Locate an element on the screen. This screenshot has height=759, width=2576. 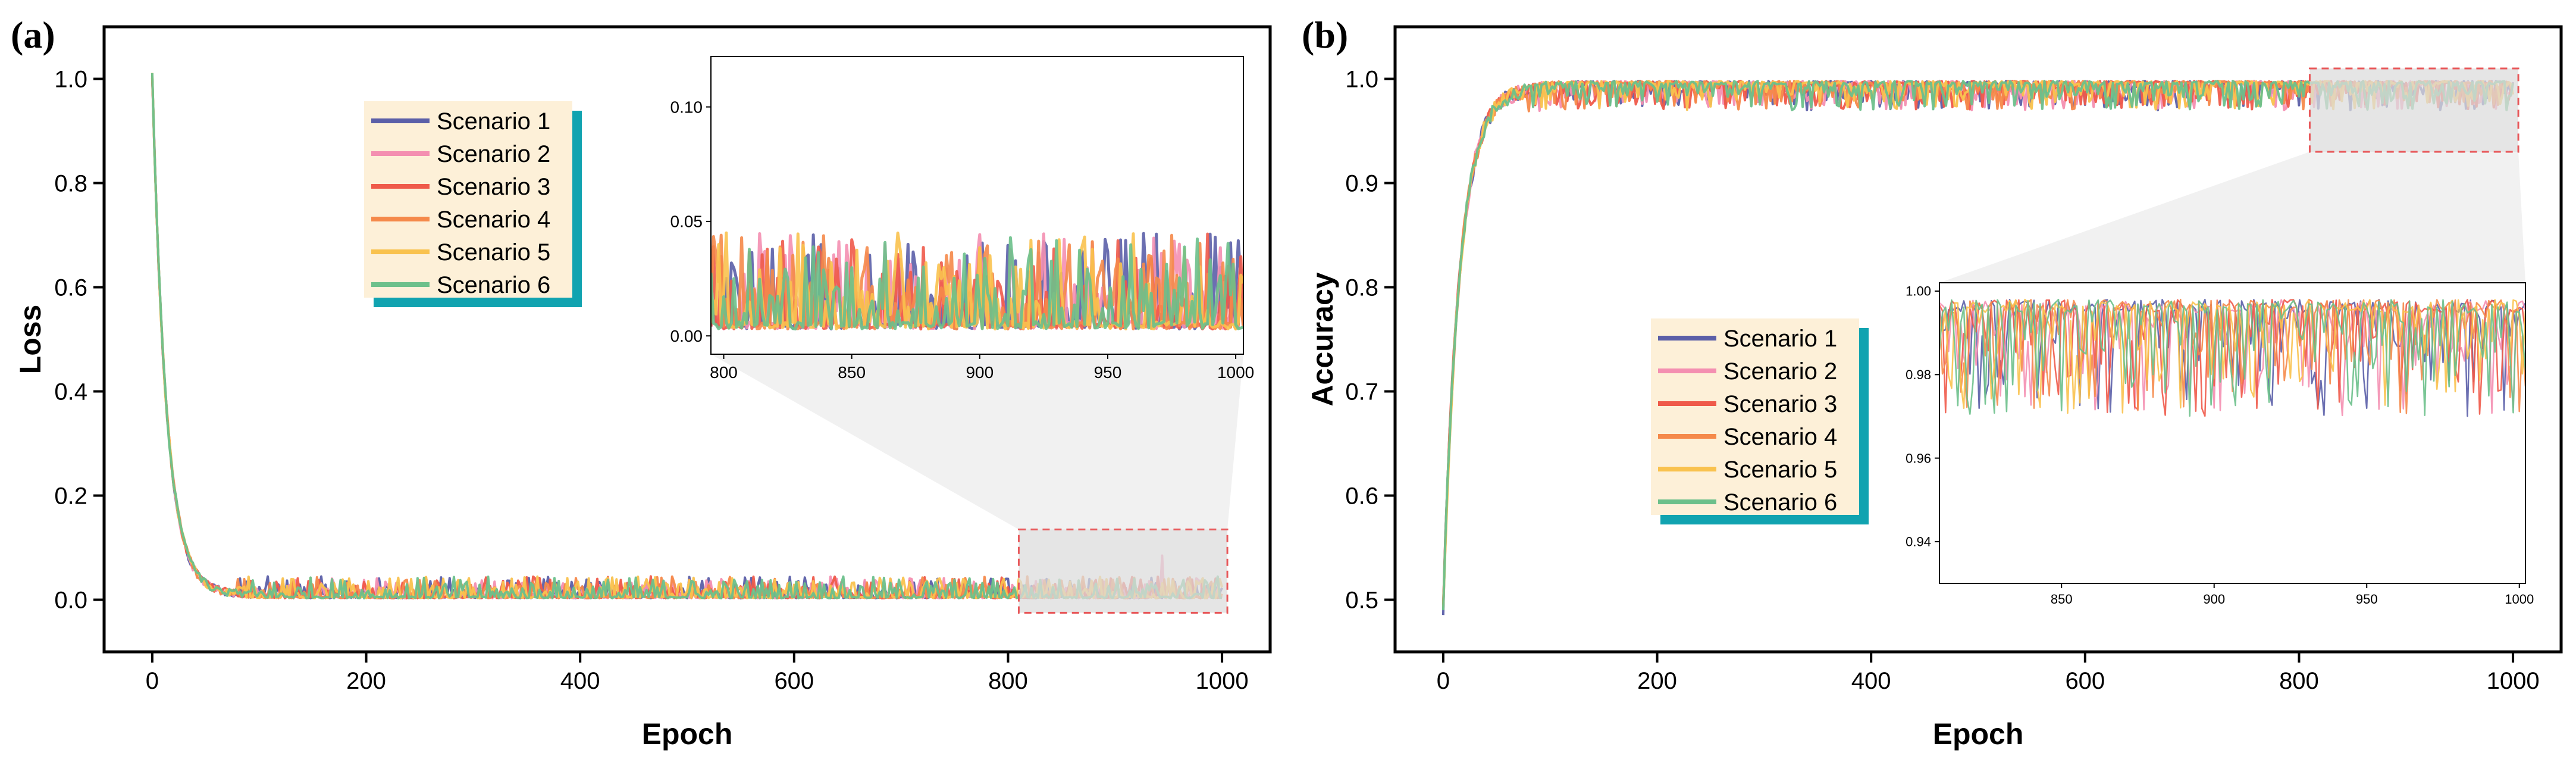
y-tick-label: 0.0 is located at coordinates (71, 601).